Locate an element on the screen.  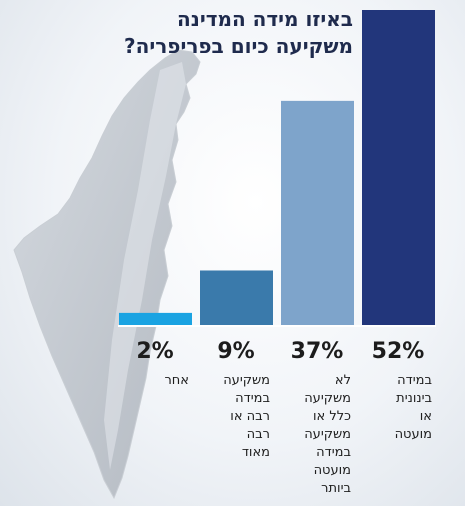
category-label-line: ביותר is located at coordinates (336, 488).